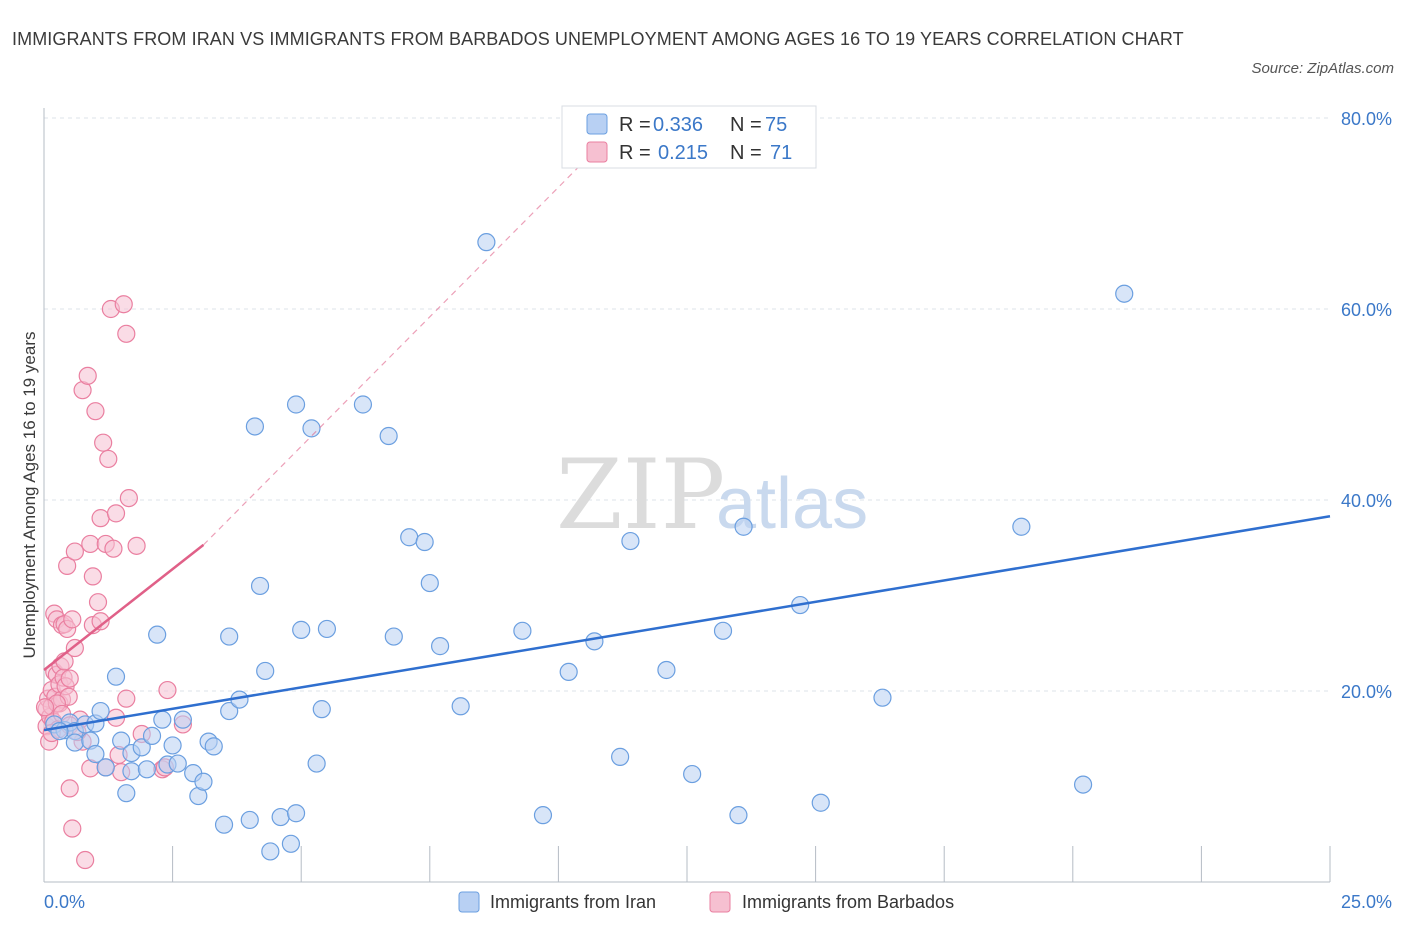 This screenshot has width=1406, height=930. Describe the element at coordinates (1366, 405) in the screenshot. I see `y-tick-labels: 20.0% 40.0% 60.0% 80.0%` at that location.